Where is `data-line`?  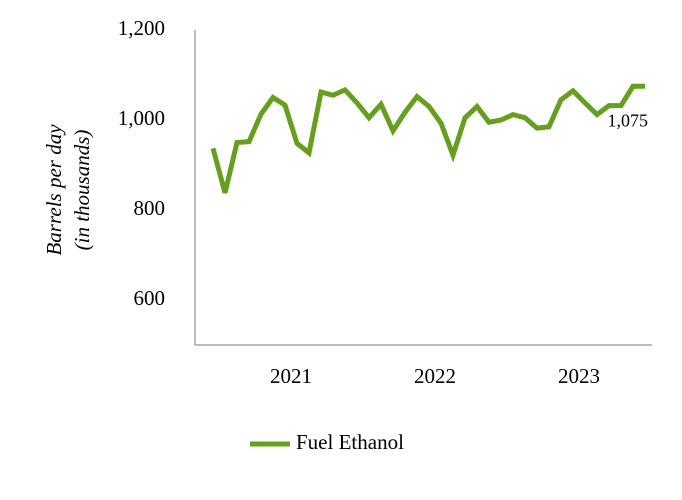 data-line is located at coordinates (427, 138).